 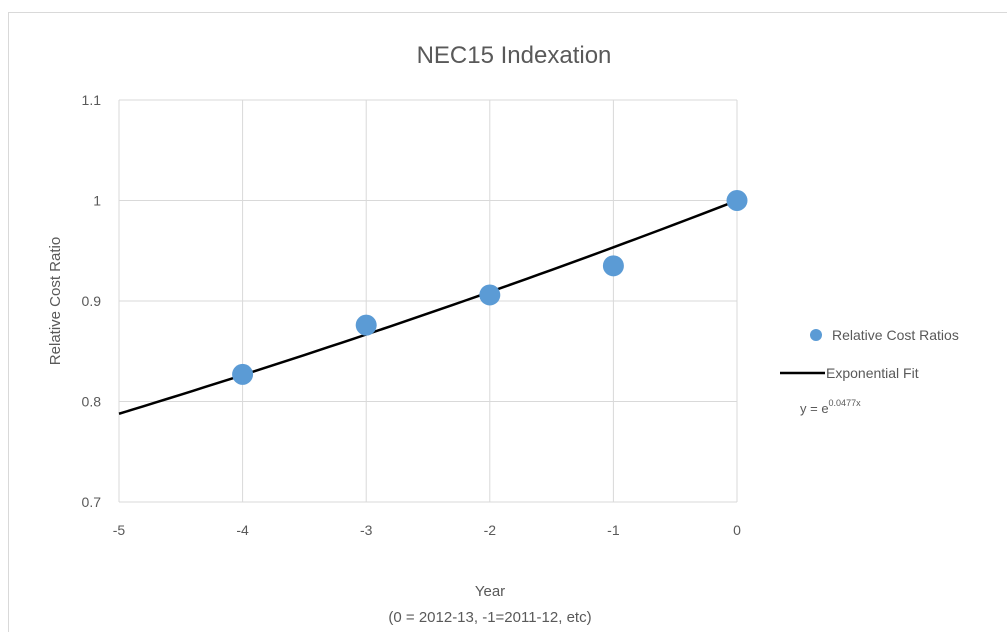 I want to click on y-tick-label: 0.9, so click(x=92, y=301).